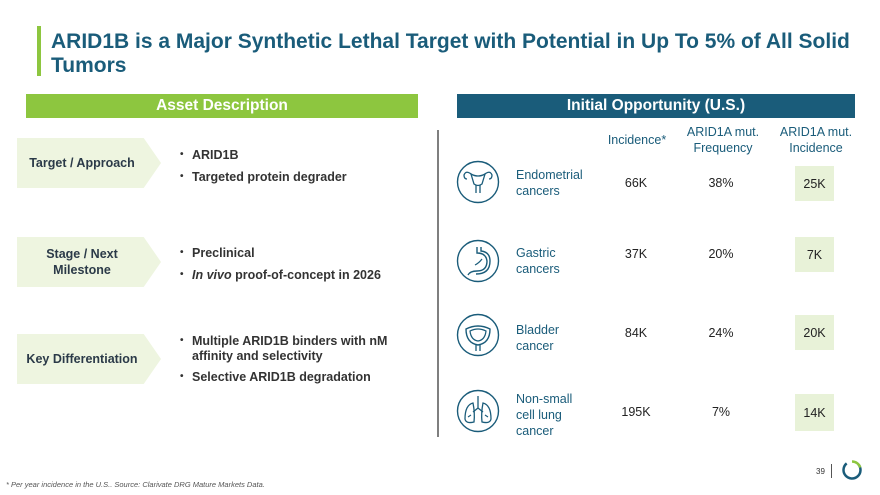 This screenshot has width=880, height=495. What do you see at coordinates (814, 332) in the screenshot?
I see `mut-incidence-value: 20K` at bounding box center [814, 332].